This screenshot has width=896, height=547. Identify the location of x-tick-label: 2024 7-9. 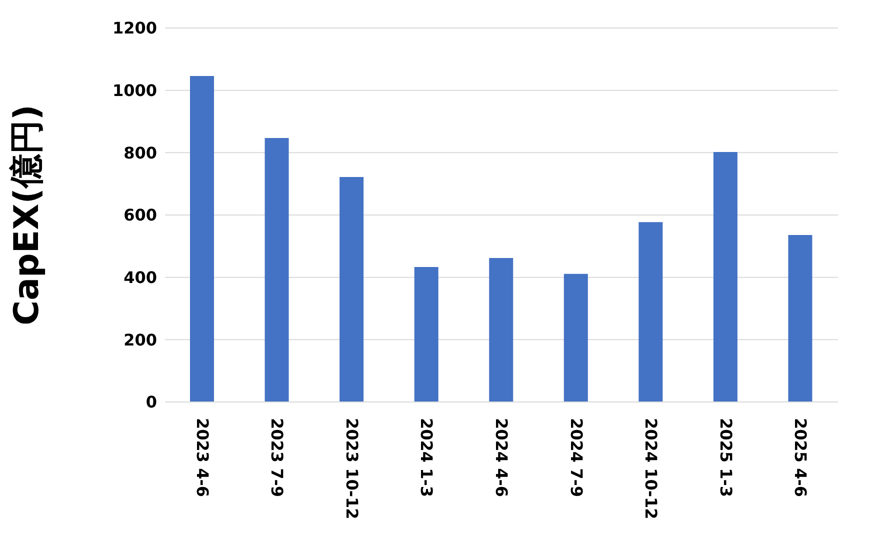
(576, 458).